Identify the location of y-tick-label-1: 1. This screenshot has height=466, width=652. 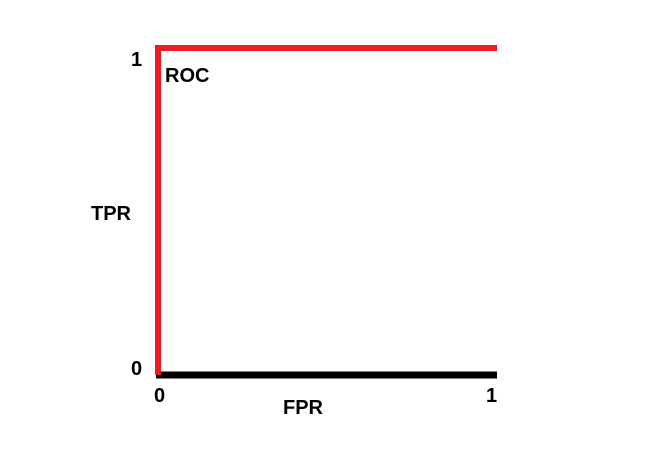
(136, 60).